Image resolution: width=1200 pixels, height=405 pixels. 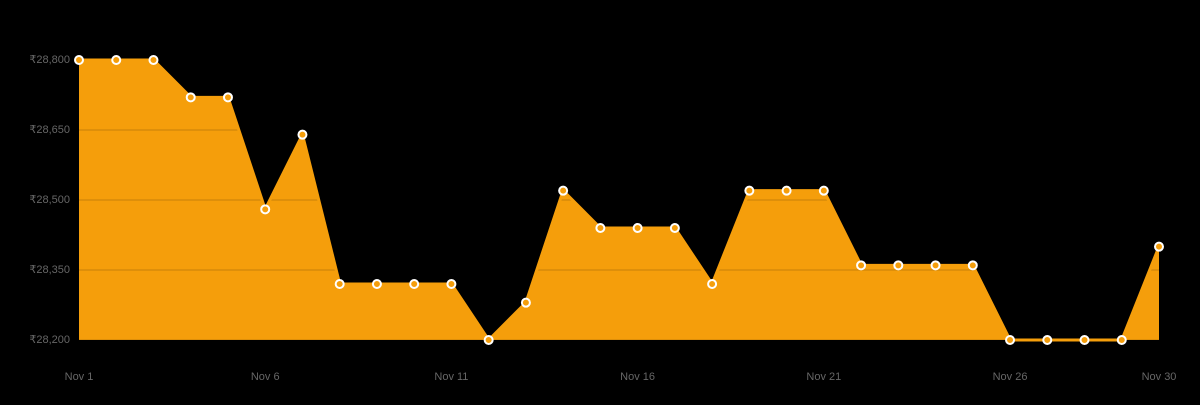 What do you see at coordinates (265, 377) in the screenshot?
I see `x-tick-label: Nov 6` at bounding box center [265, 377].